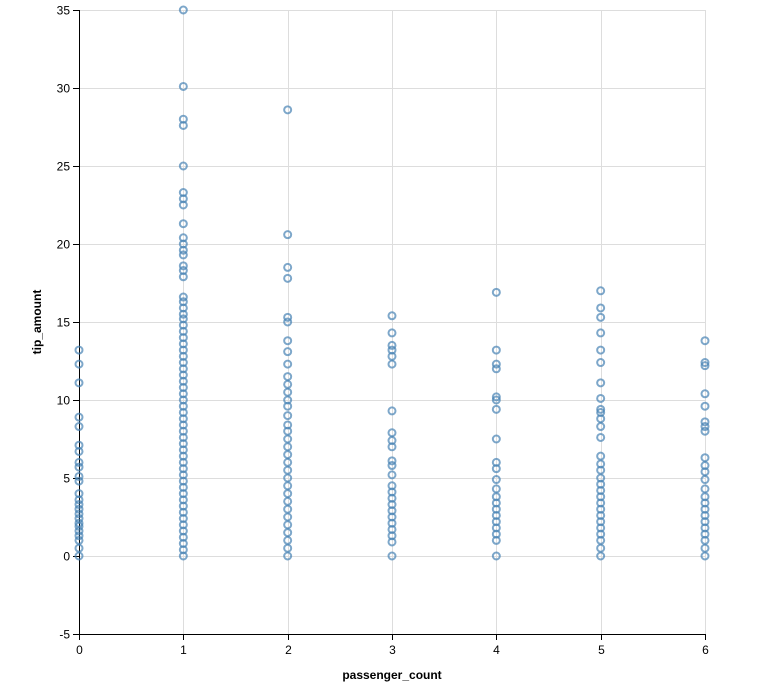  What do you see at coordinates (64, 401) in the screenshot?
I see `y-tick-label: 10` at bounding box center [64, 401].